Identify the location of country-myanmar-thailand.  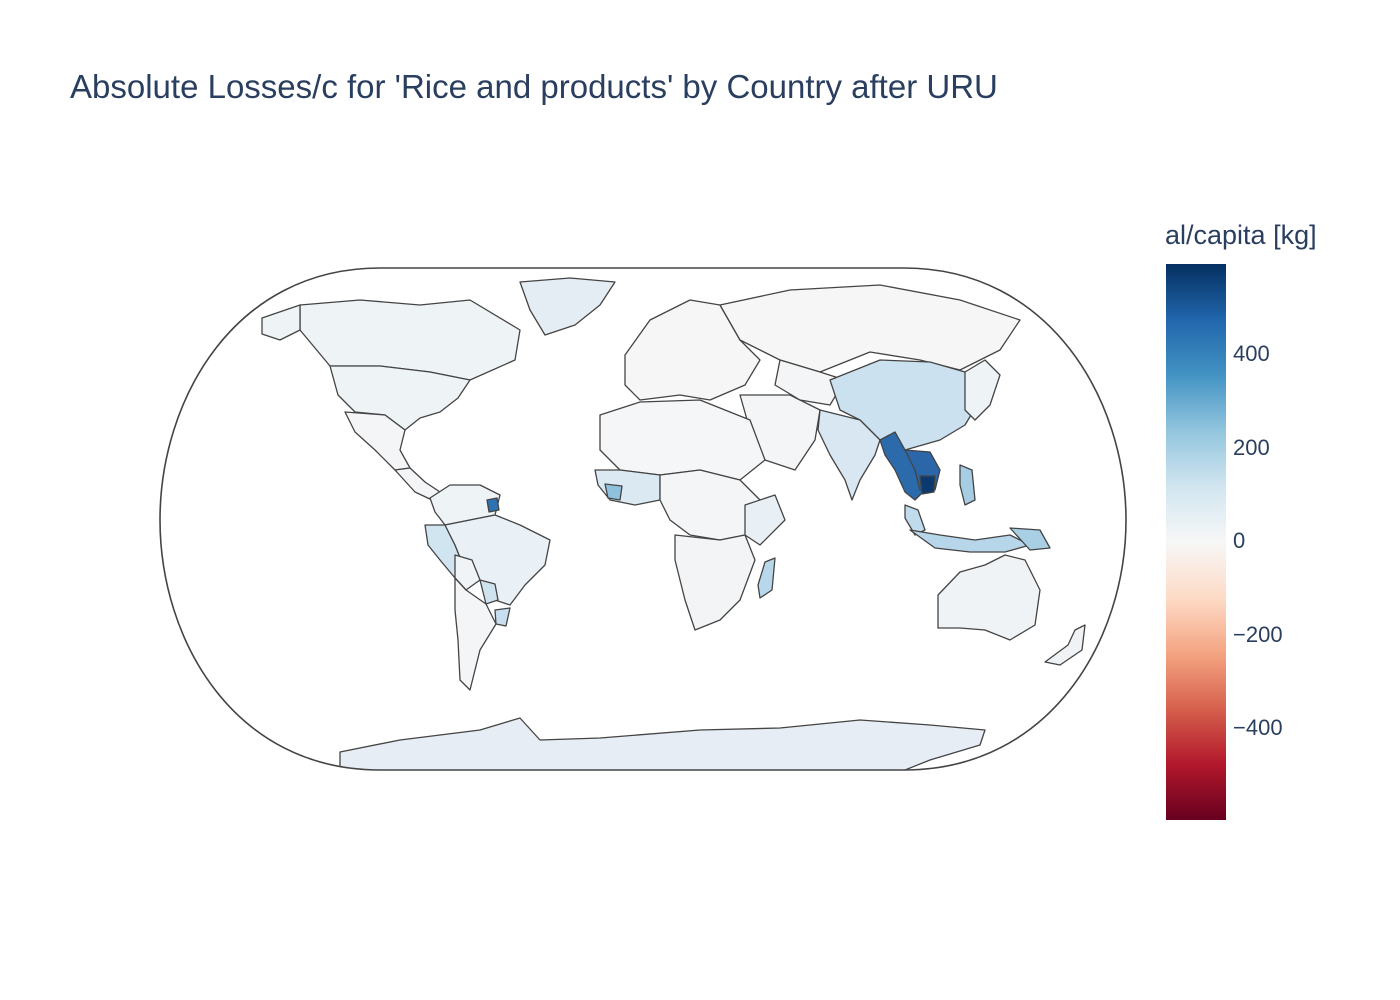
(902, 466).